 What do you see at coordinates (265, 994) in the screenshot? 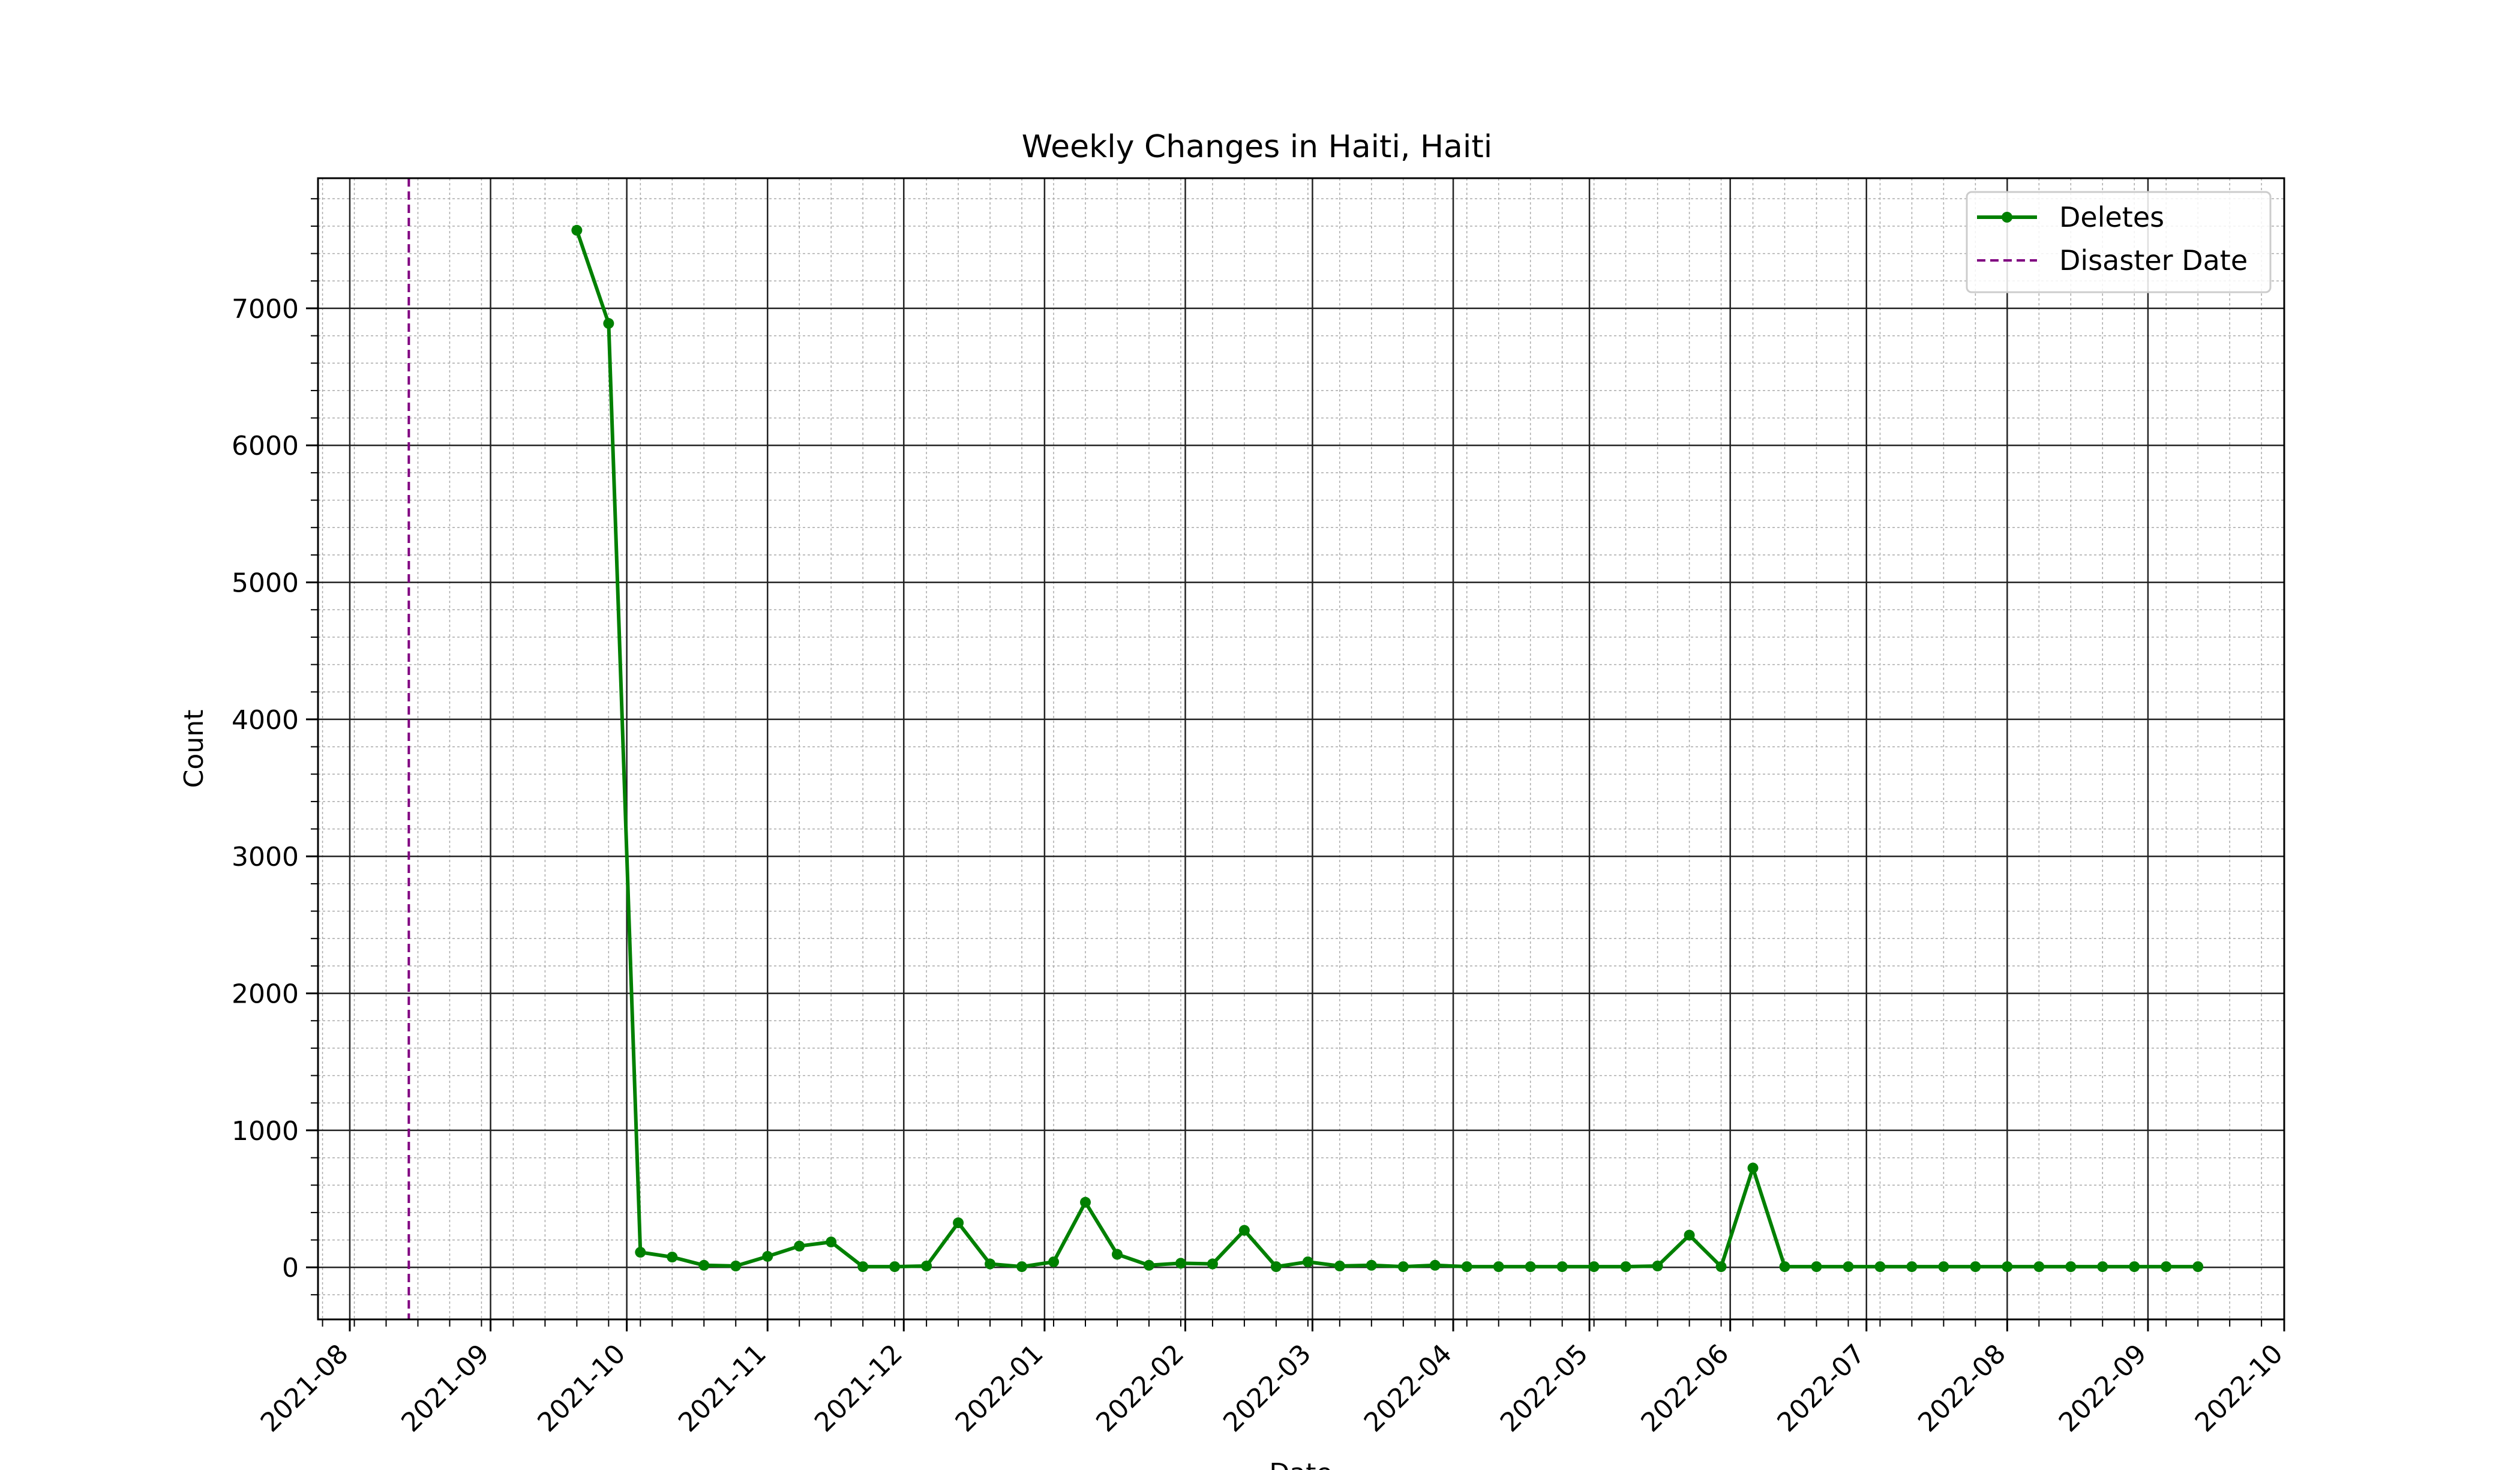
I see `y-tick-label: 2000` at bounding box center [265, 994].